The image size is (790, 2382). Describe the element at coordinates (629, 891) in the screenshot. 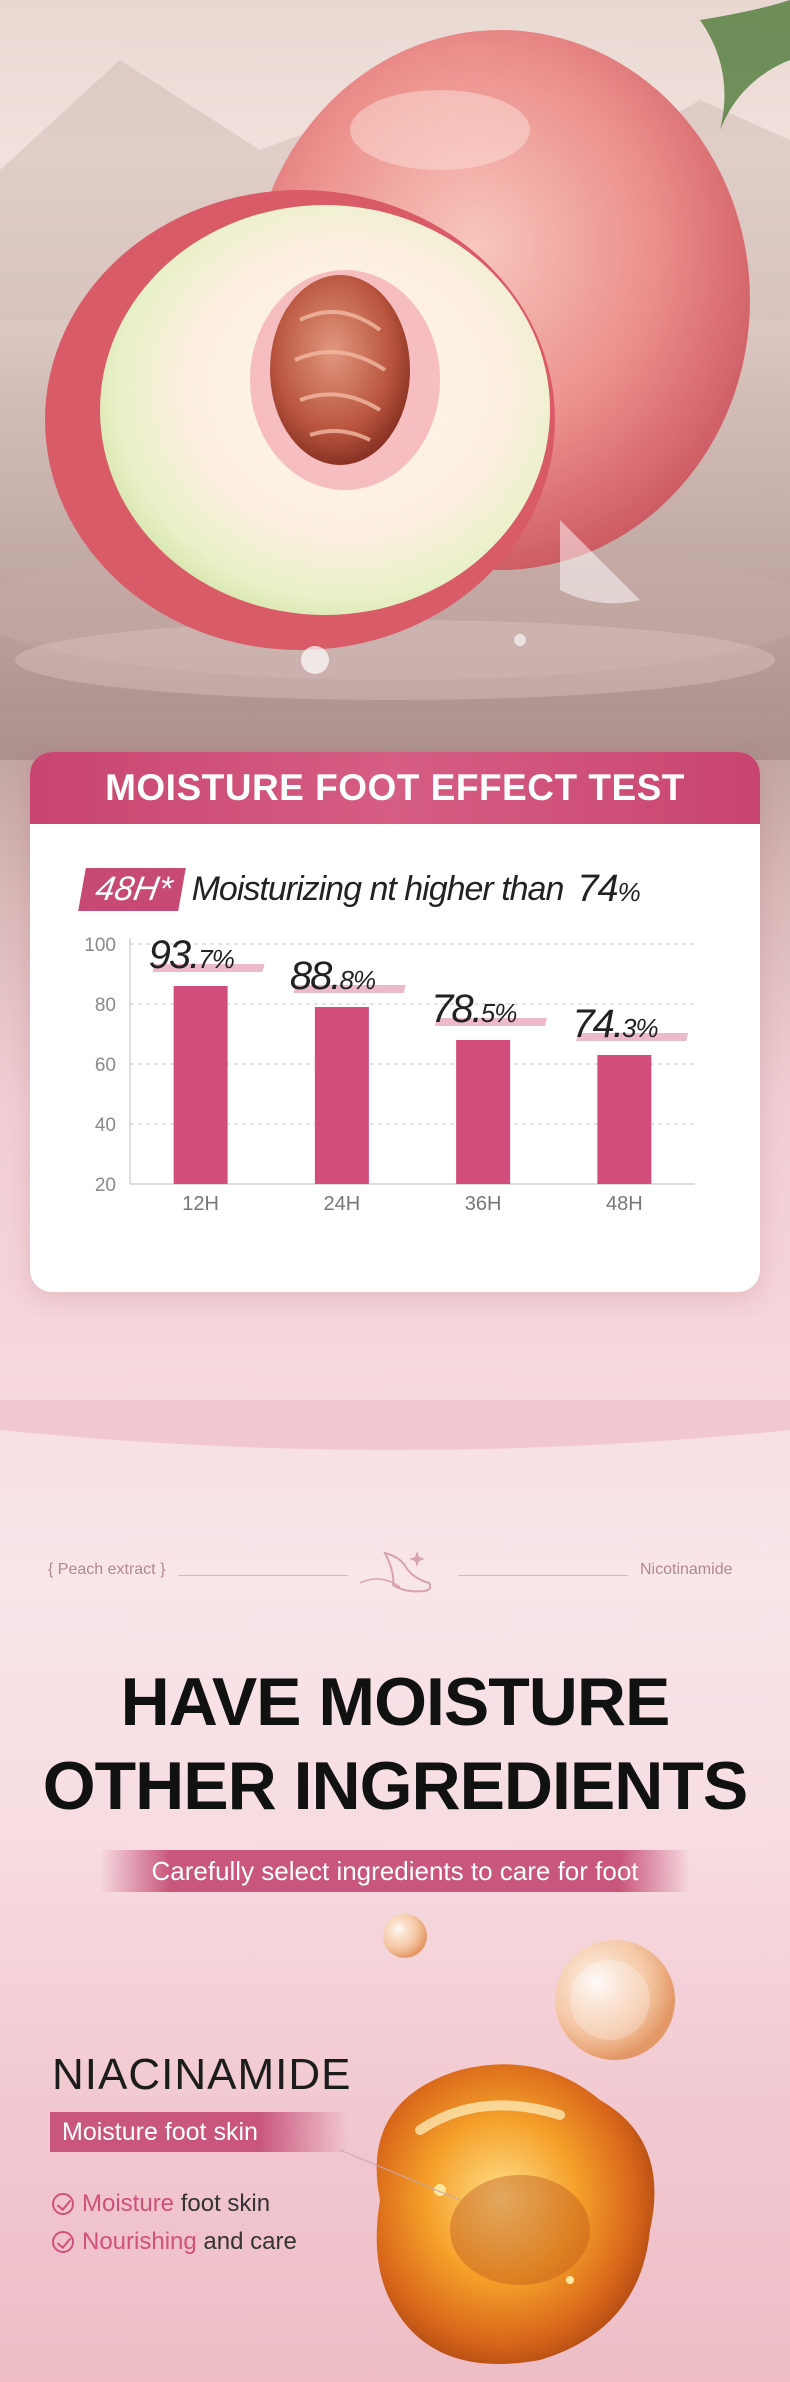

I see `subtitle-unit: %` at that location.